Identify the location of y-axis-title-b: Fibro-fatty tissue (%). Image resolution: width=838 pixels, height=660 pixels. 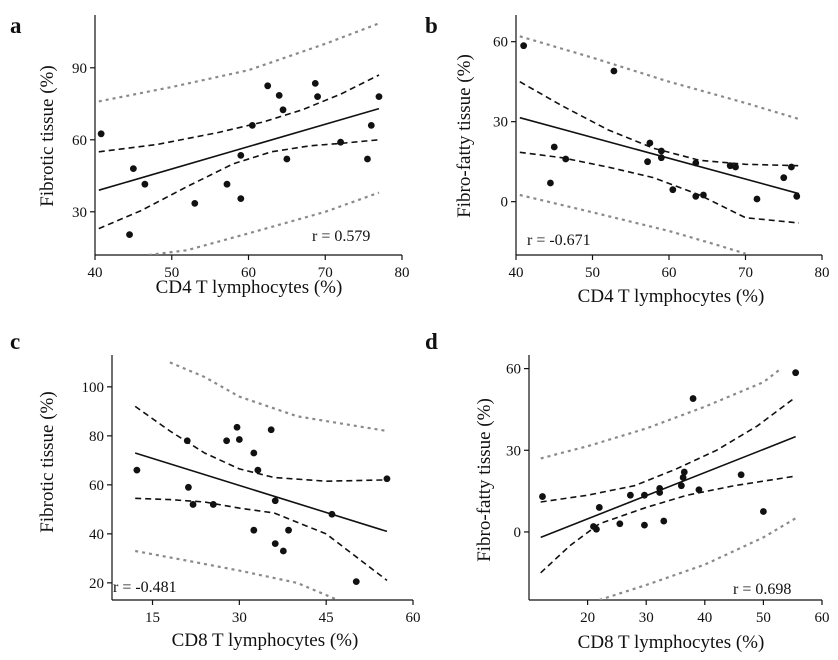
(464, 136).